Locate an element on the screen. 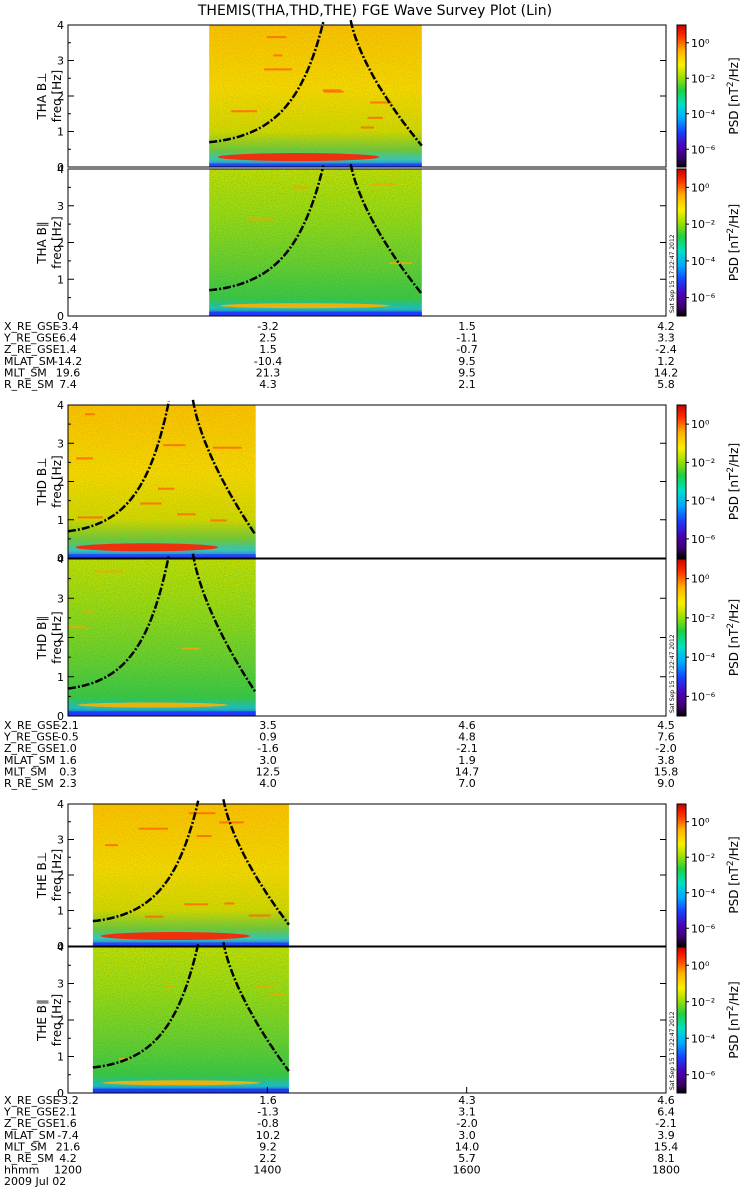 The width and height of the screenshot is (750, 1200). ephemeris-value: -2.0 is located at coordinates (466, 1123).